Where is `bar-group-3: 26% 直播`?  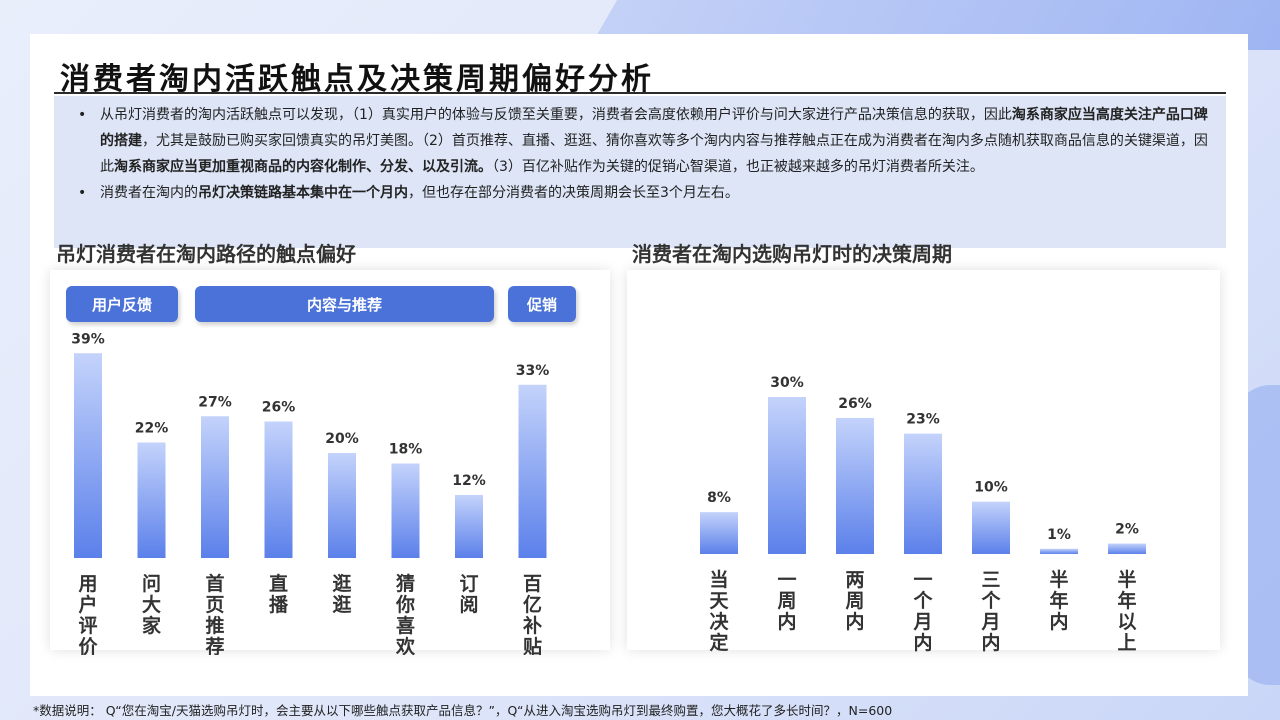
bar-group-3: 26% 直播 is located at coordinates (279, 508).